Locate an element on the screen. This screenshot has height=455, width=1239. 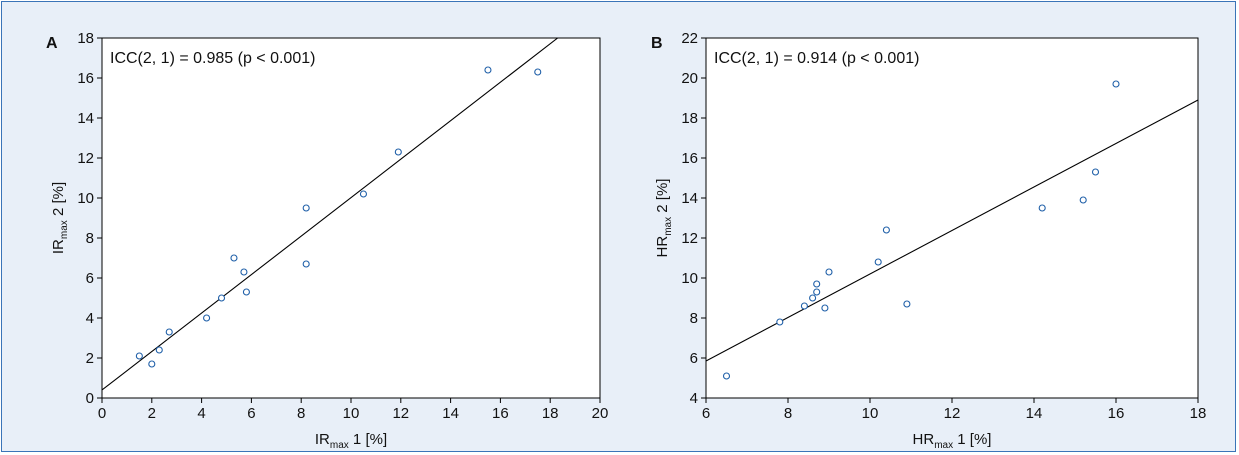
panel-label: B is located at coordinates (657, 43).